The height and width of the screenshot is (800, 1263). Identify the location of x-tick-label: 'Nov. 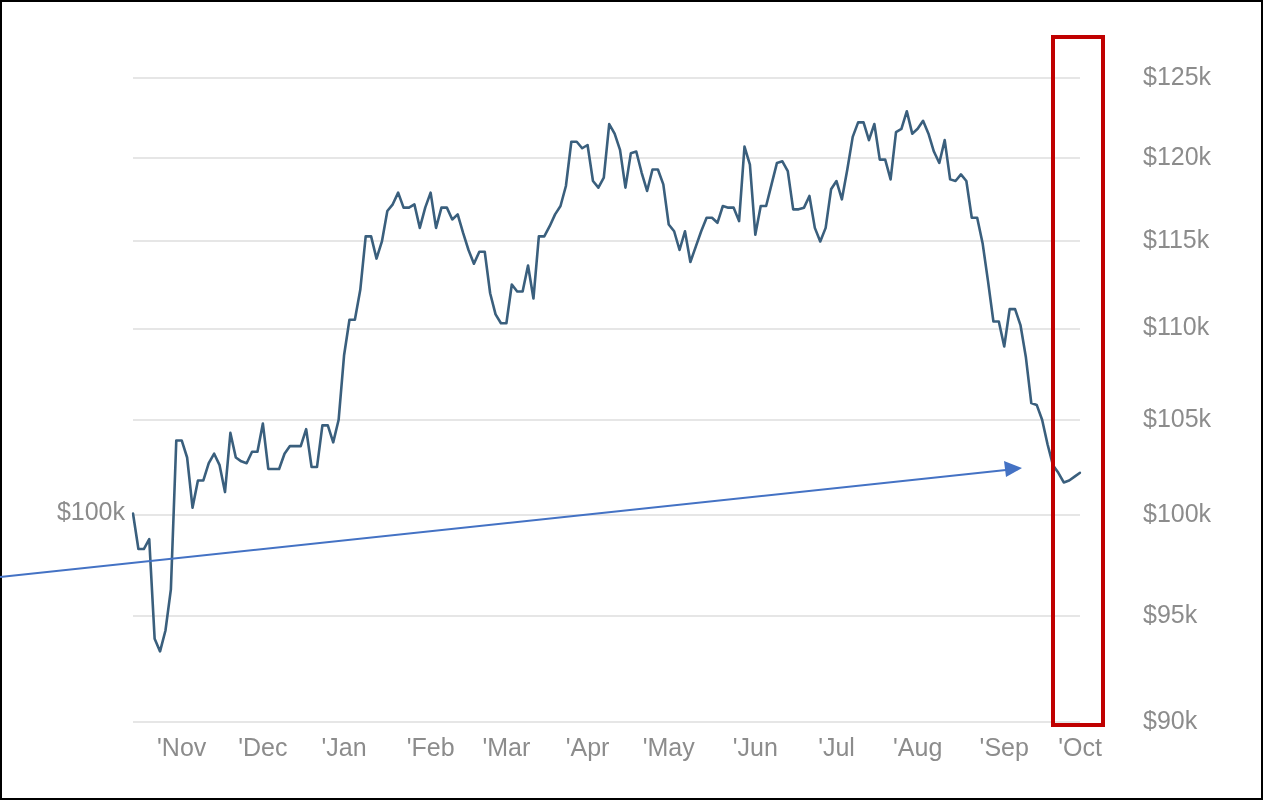
(182, 746).